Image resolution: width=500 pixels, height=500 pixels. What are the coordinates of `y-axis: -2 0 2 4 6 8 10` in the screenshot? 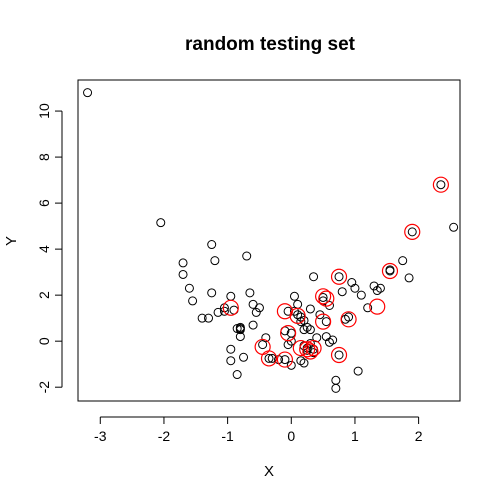 It's located at (49, 248).